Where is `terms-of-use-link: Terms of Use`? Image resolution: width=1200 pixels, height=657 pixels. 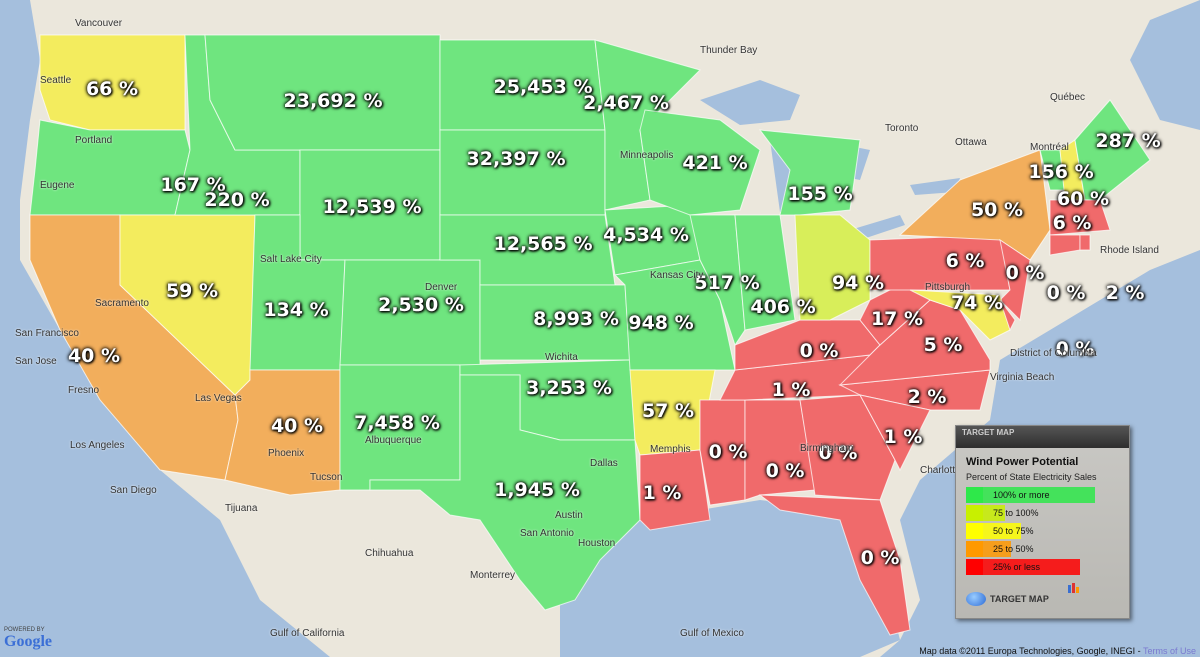
terms-of-use-link: Terms of Use is located at coordinates (1169, 651).